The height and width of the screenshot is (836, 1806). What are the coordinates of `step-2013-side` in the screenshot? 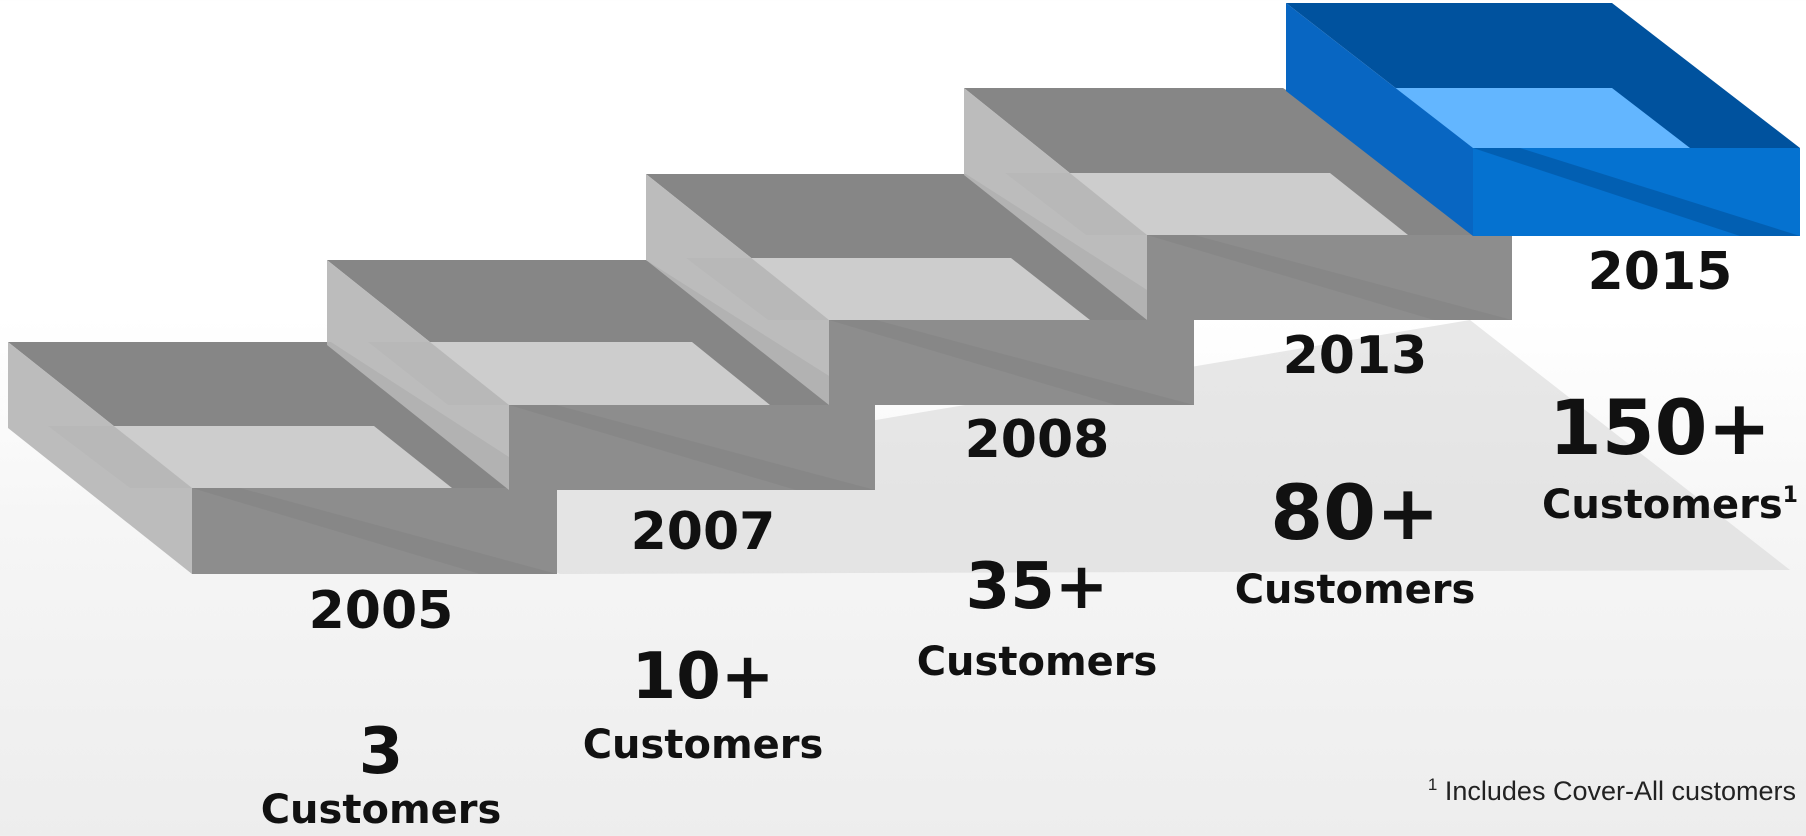 It's located at (1055, 204).